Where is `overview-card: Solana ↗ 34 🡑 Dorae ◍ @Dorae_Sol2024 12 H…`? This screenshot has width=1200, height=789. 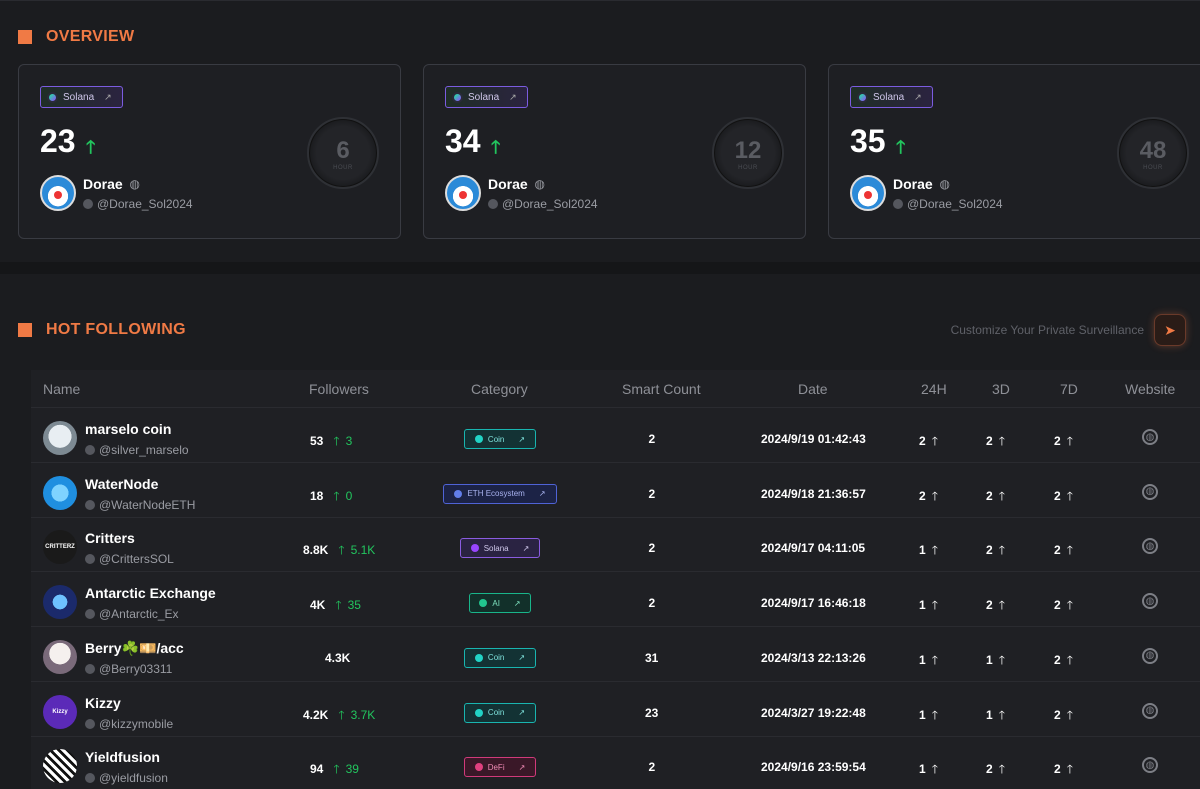
overview-card: Solana ↗ 34 🡑 Dorae ◍ @Dorae_Sol2024 12 H… is located at coordinates (614, 151).